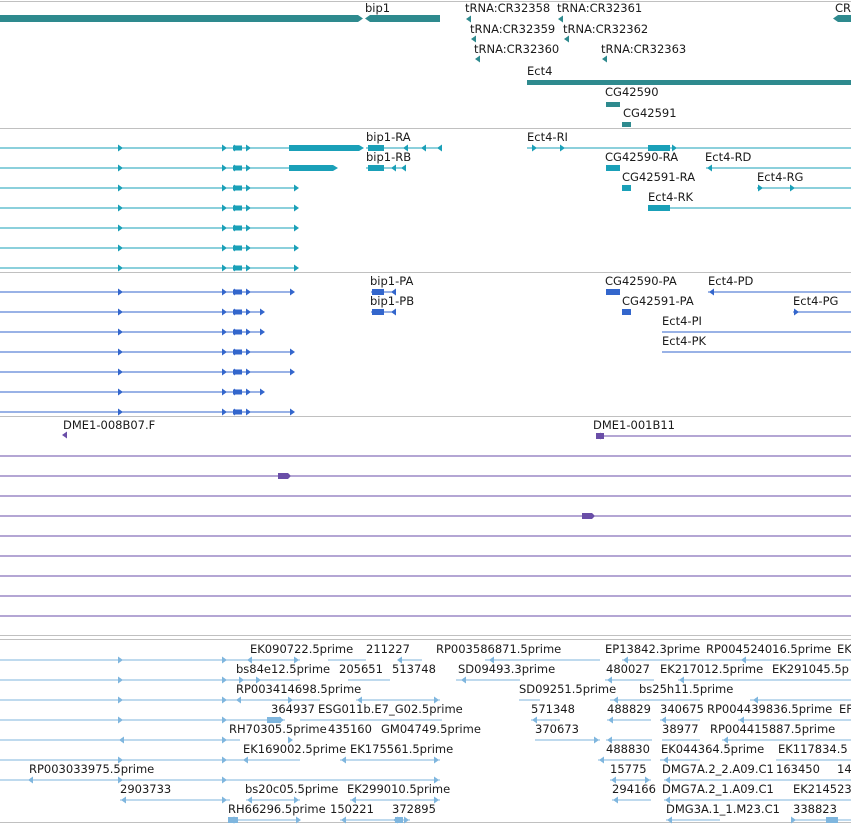 The image size is (851, 825). What do you see at coordinates (728, 157) in the screenshot?
I see `transcript-label: Ect4-RD` at bounding box center [728, 157].